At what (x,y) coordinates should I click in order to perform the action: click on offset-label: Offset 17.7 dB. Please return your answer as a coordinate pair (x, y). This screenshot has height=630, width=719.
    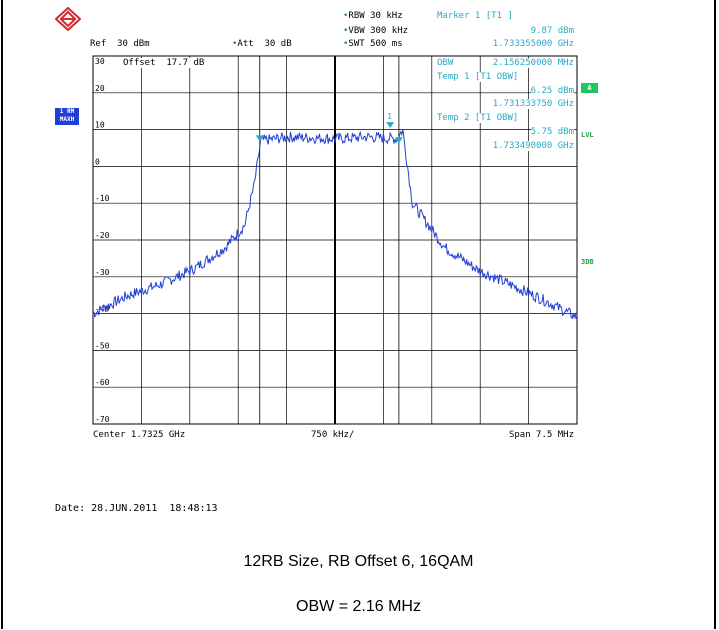
    Looking at the image, I should click on (164, 63).